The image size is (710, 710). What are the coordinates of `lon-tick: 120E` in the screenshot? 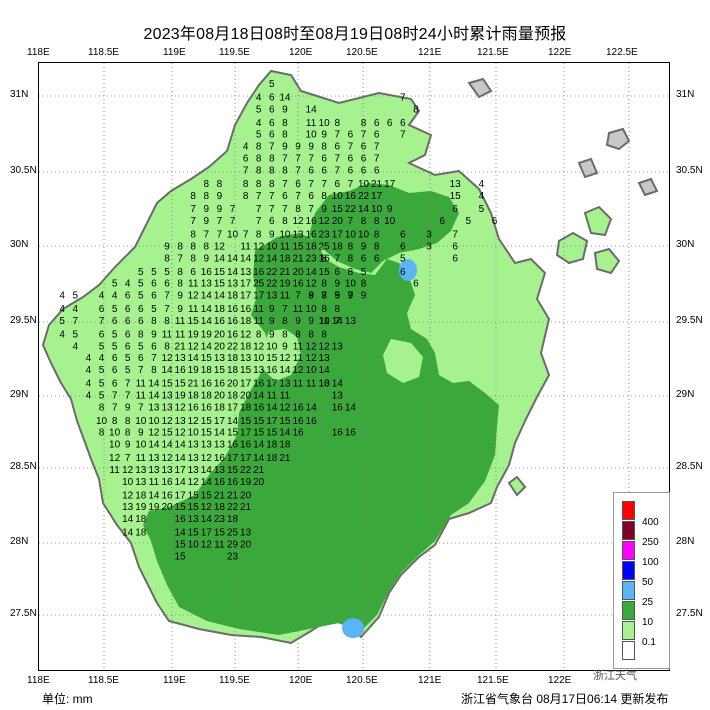 It's located at (301, 680).